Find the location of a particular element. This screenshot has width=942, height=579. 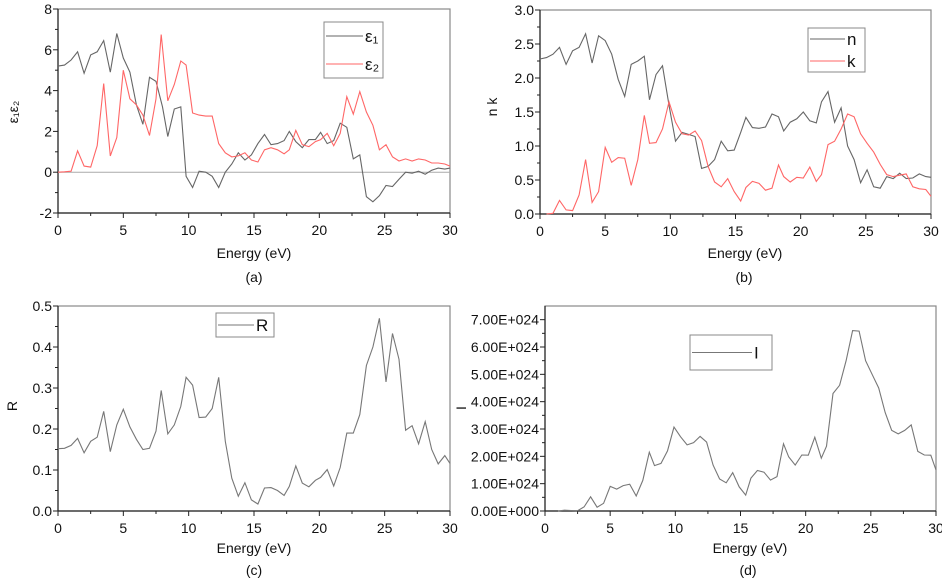

y-tick-label: 4 is located at coordinates (48, 91).